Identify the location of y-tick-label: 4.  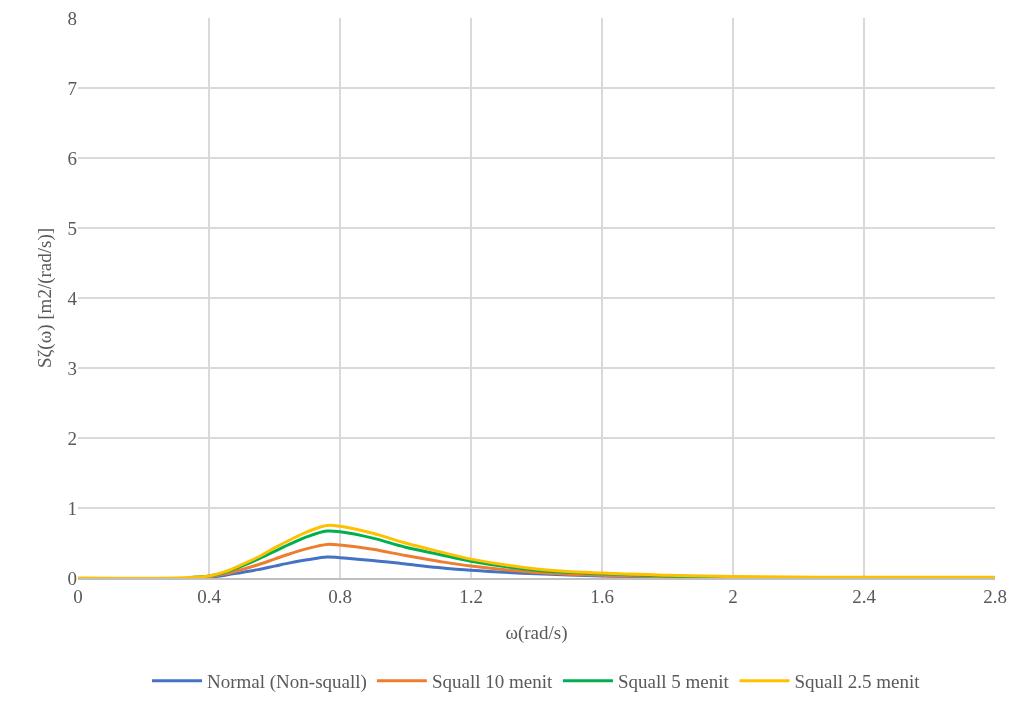
(72, 298).